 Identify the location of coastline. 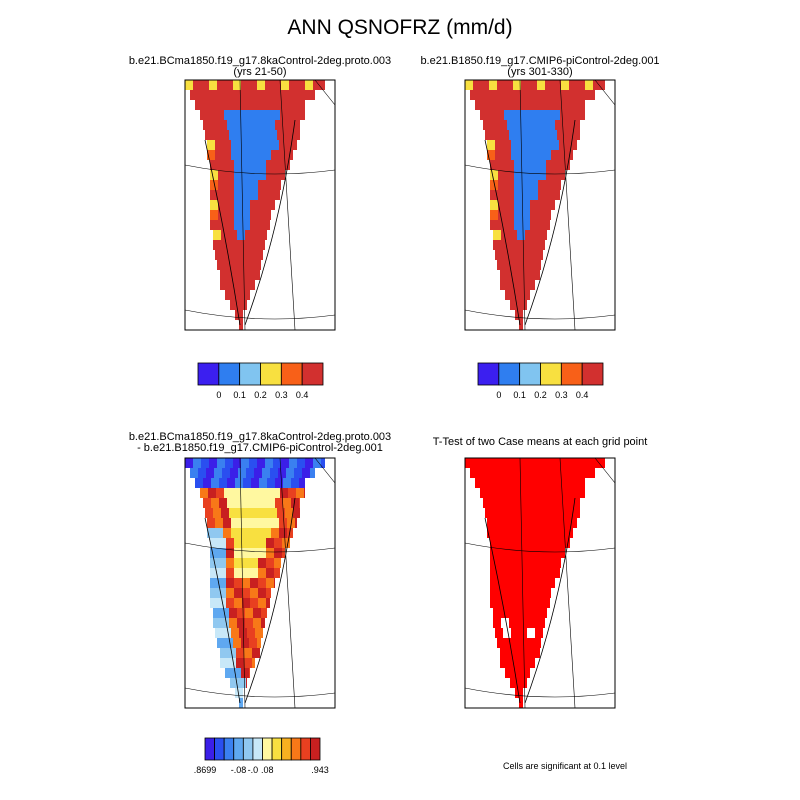
(530, 222).